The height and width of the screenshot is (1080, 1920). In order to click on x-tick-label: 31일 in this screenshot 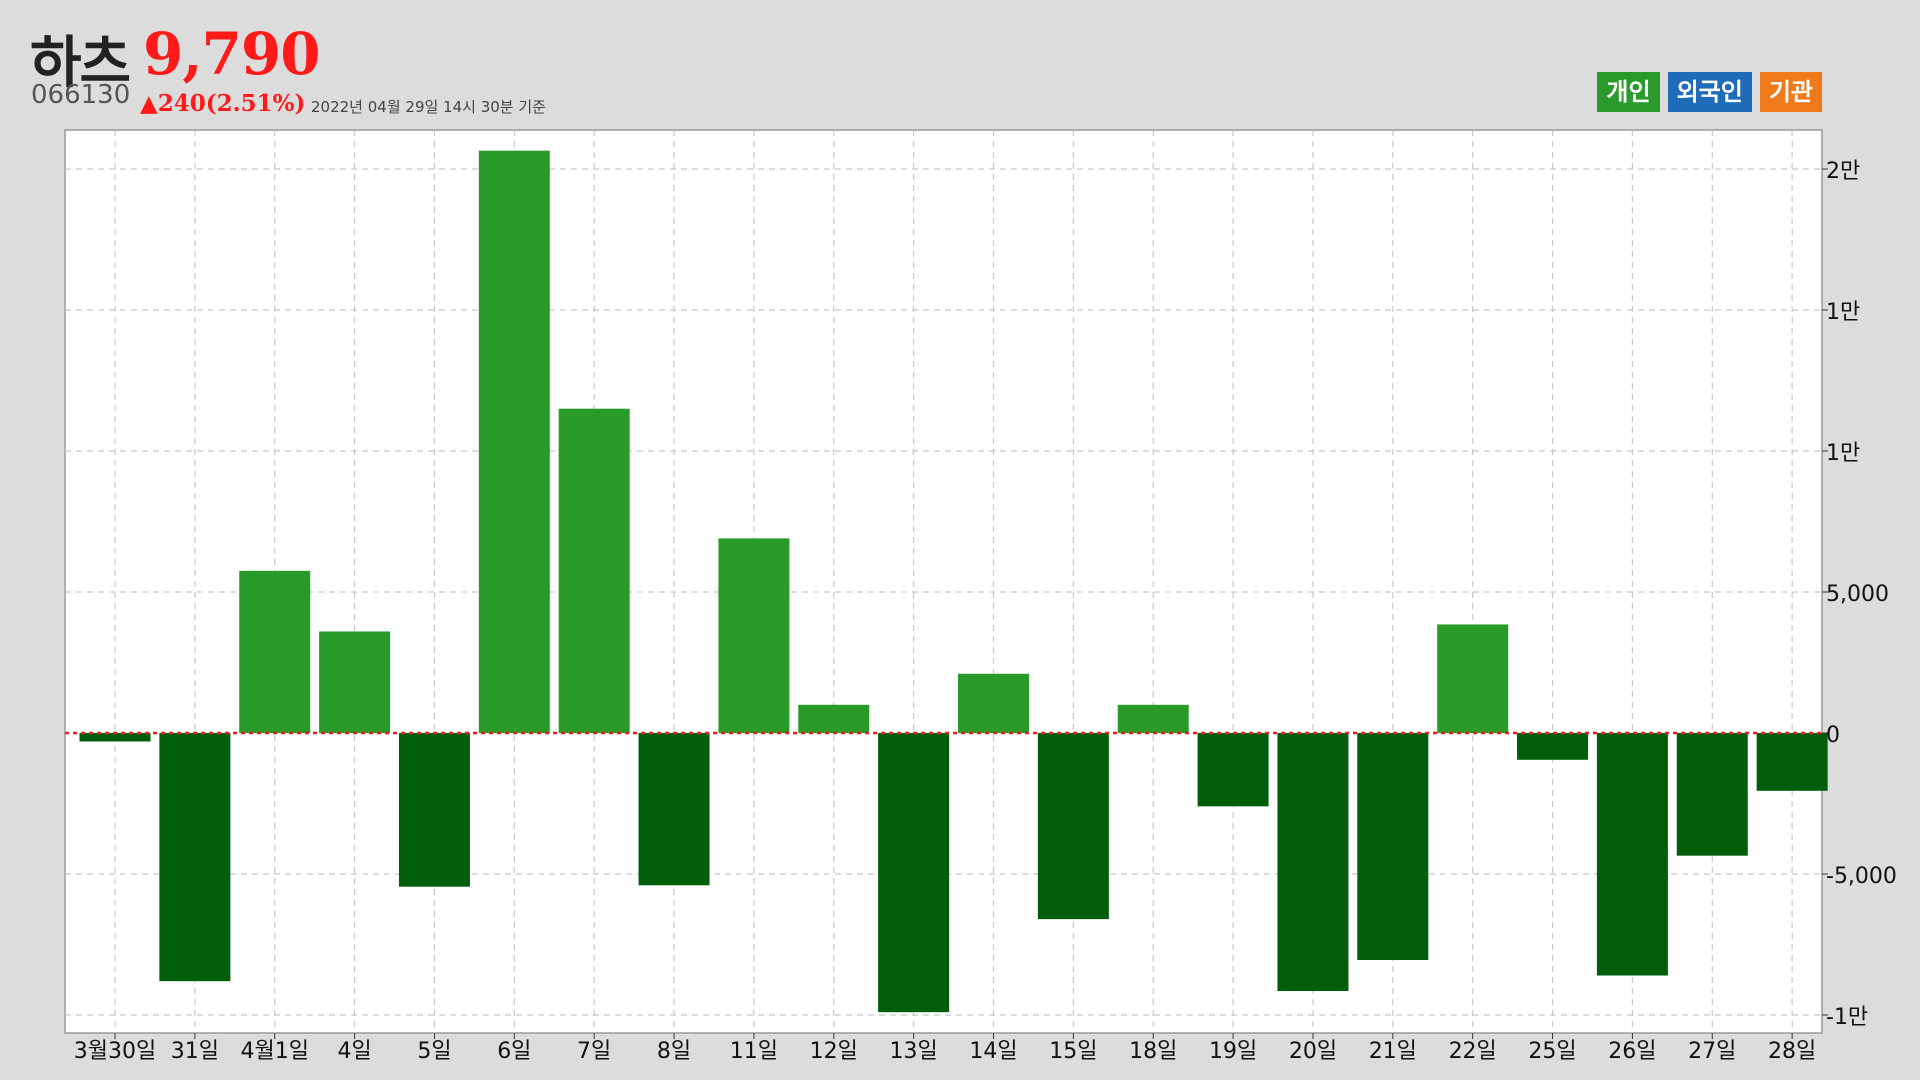, I will do `click(195, 1051)`.